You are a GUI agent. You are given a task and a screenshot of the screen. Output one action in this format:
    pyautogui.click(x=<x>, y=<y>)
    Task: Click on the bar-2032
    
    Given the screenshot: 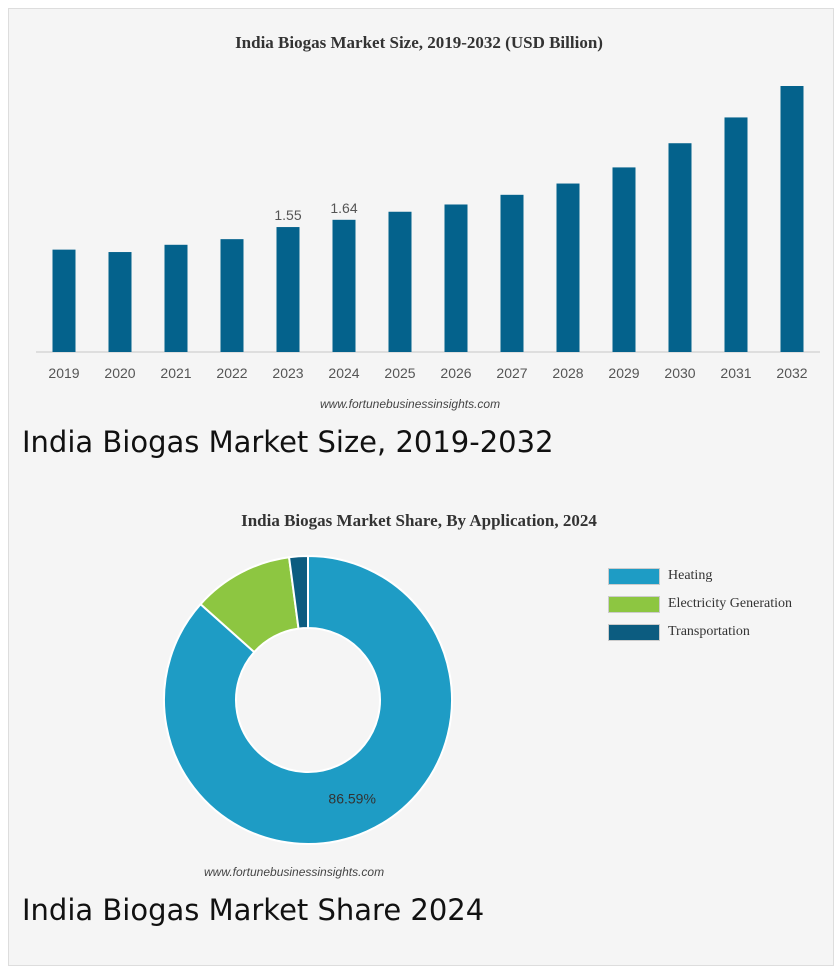 What is the action you would take?
    pyautogui.click(x=792, y=219)
    